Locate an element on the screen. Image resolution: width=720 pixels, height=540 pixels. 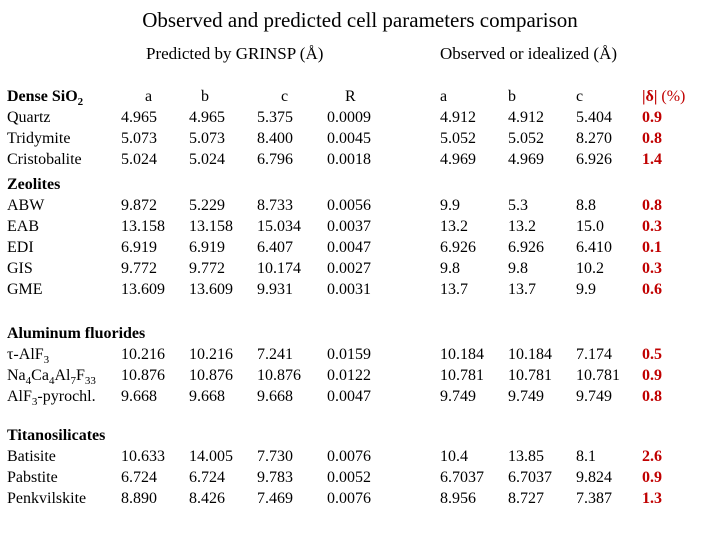
cell-b: 14.005 is located at coordinates (211, 456).